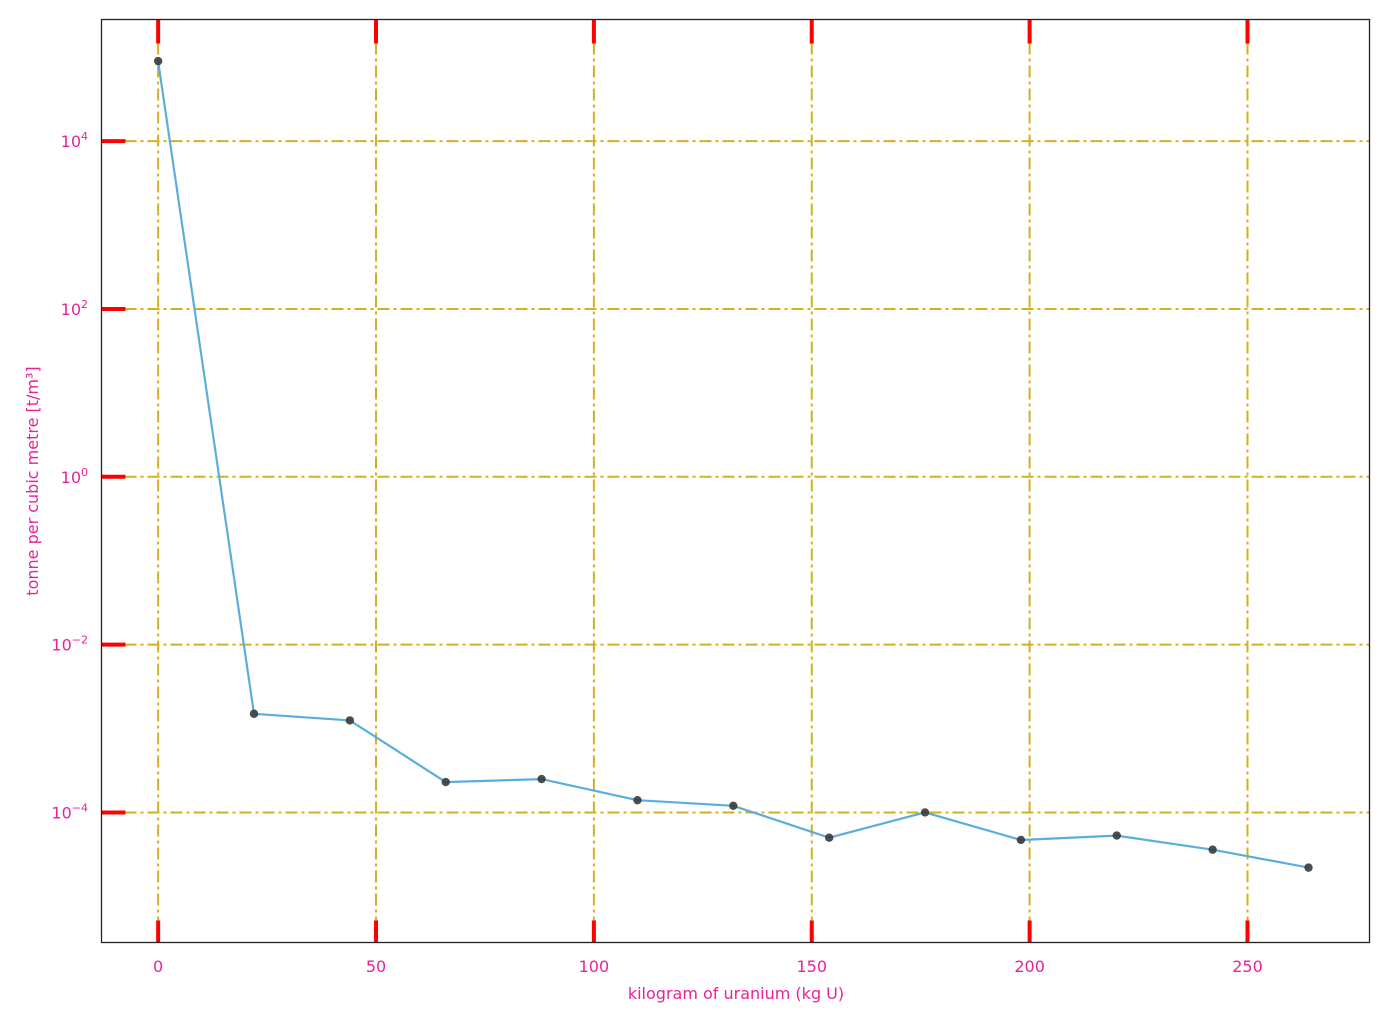 The image size is (1391, 1023). I want to click on y-tick-label: 10⁴, so click(74, 140).